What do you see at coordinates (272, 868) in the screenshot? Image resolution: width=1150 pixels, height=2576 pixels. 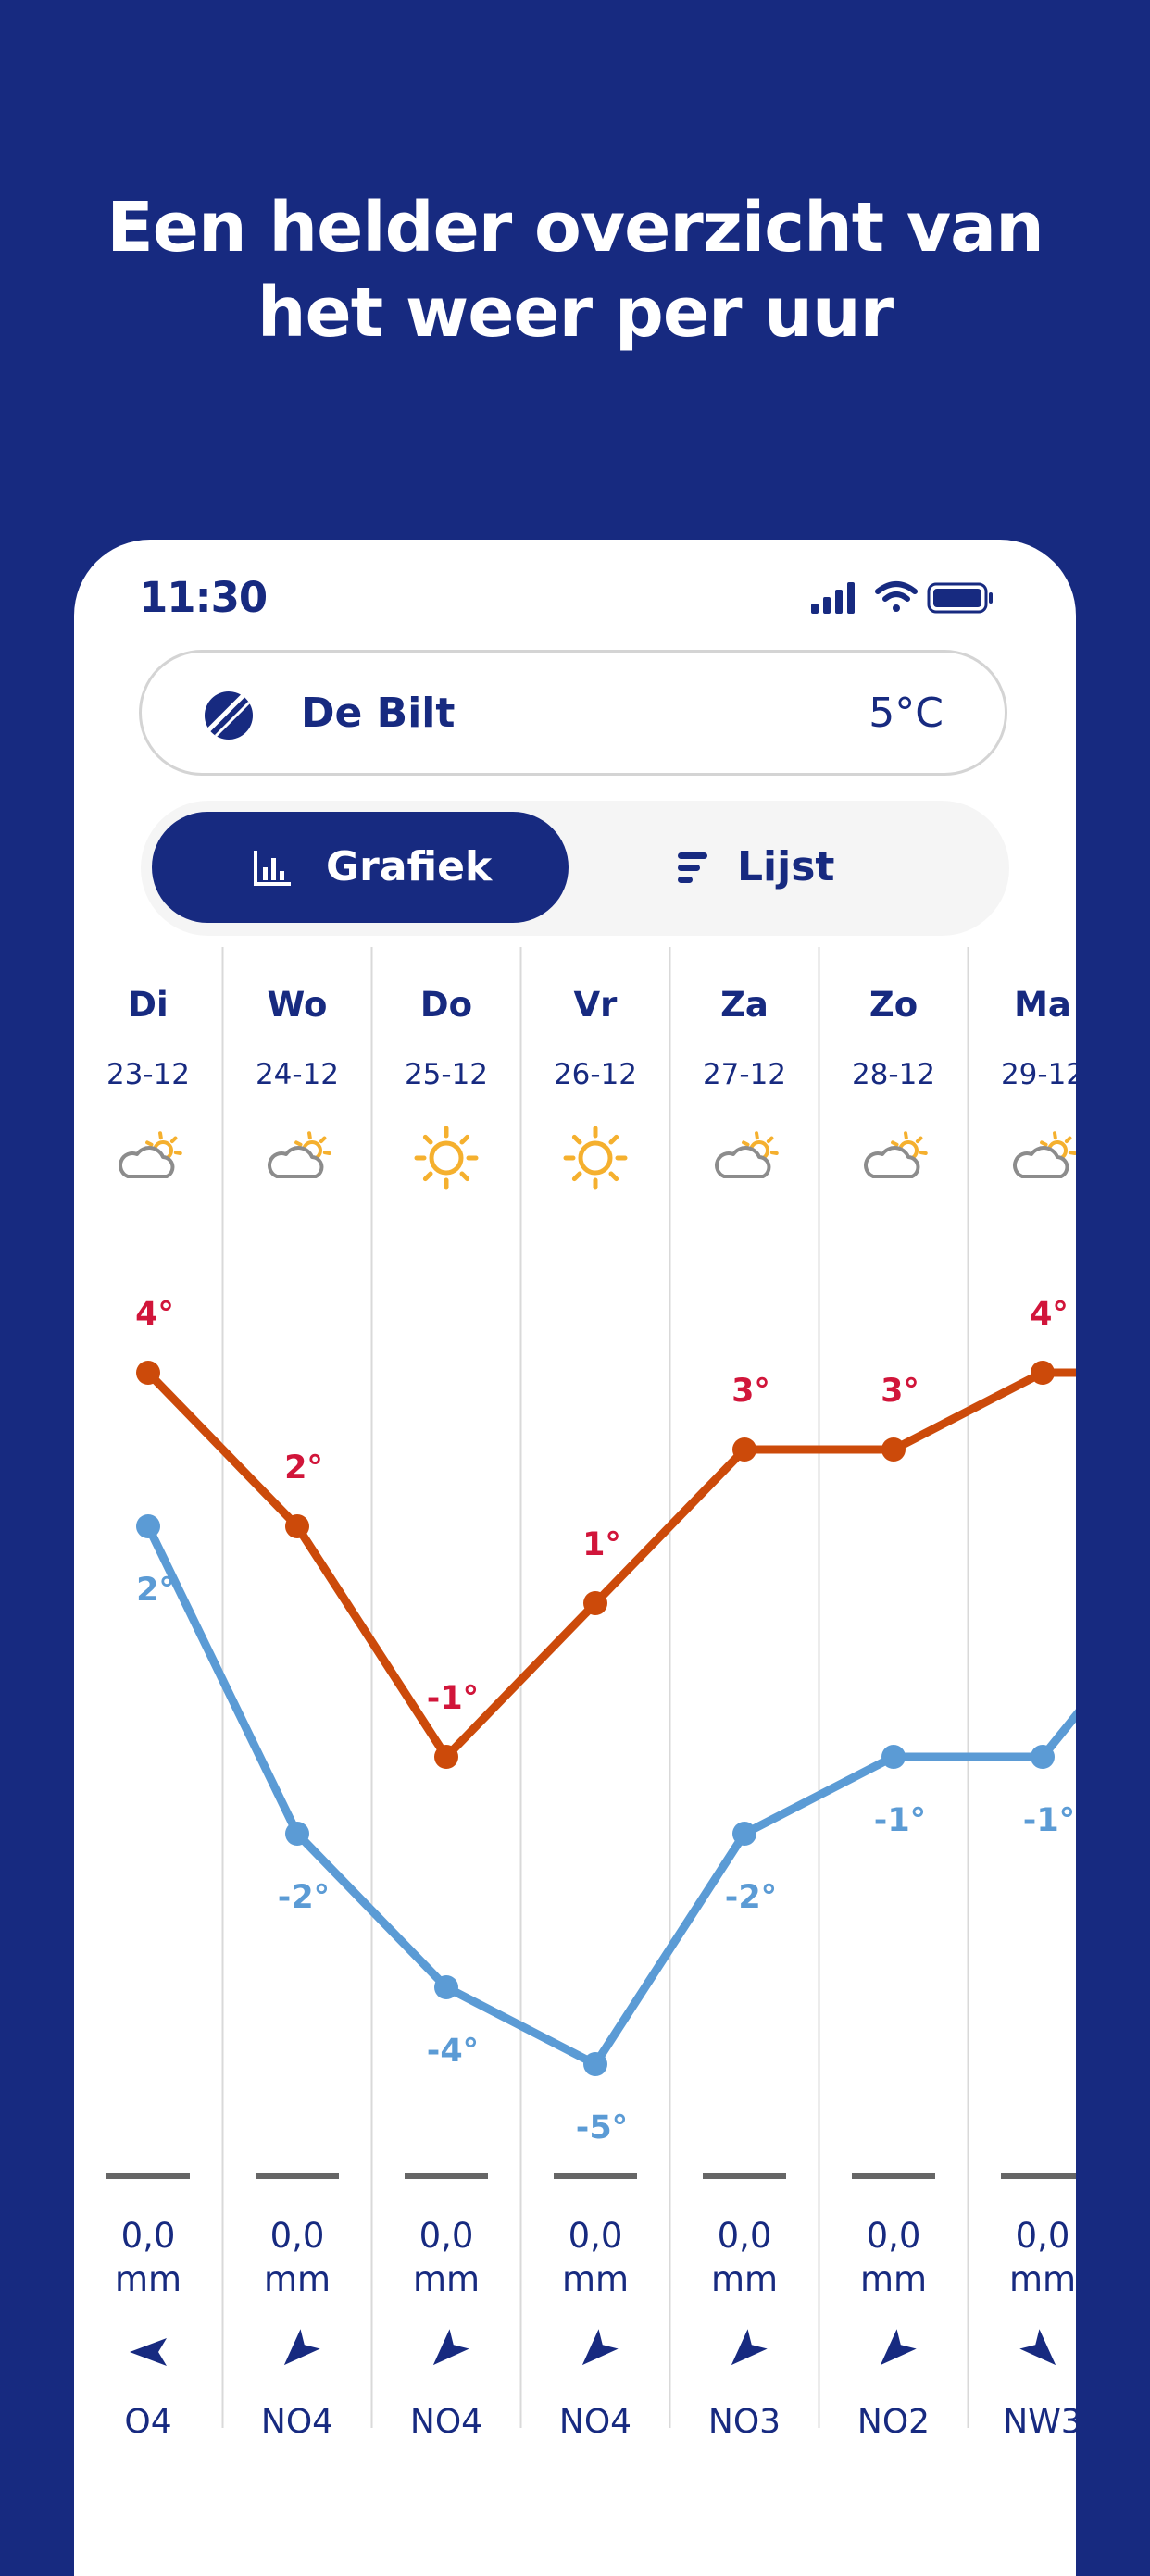 I see `bar-chart-icon` at bounding box center [272, 868].